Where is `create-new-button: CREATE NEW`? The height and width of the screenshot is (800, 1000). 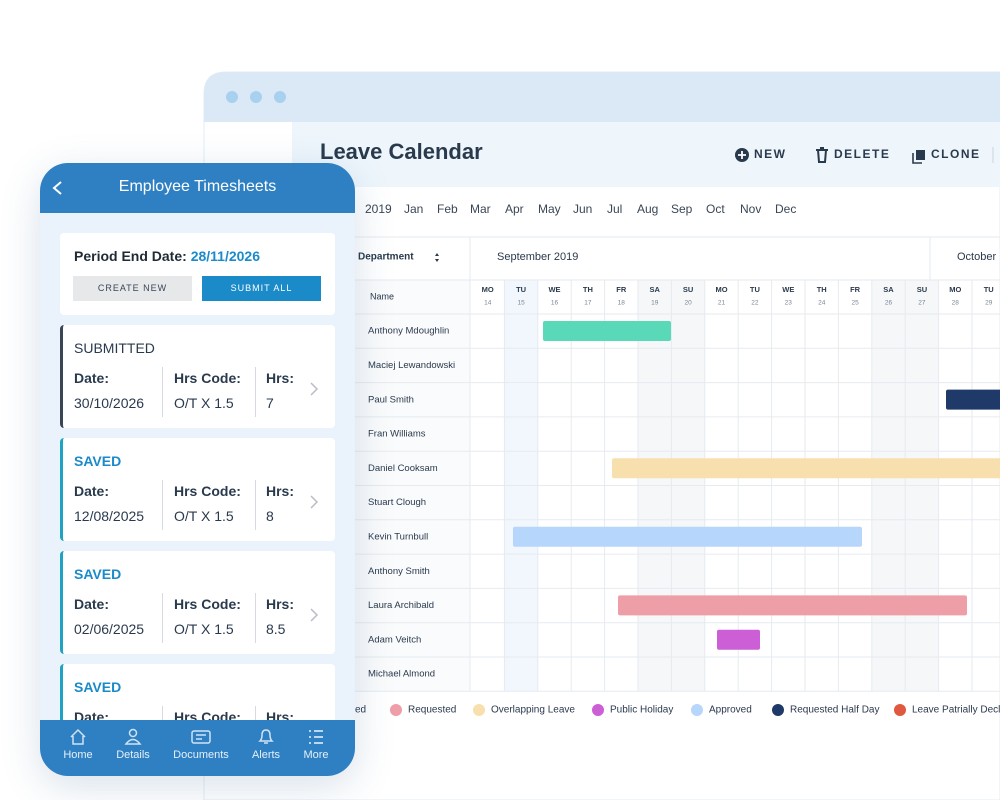 create-new-button: CREATE NEW is located at coordinates (132, 288).